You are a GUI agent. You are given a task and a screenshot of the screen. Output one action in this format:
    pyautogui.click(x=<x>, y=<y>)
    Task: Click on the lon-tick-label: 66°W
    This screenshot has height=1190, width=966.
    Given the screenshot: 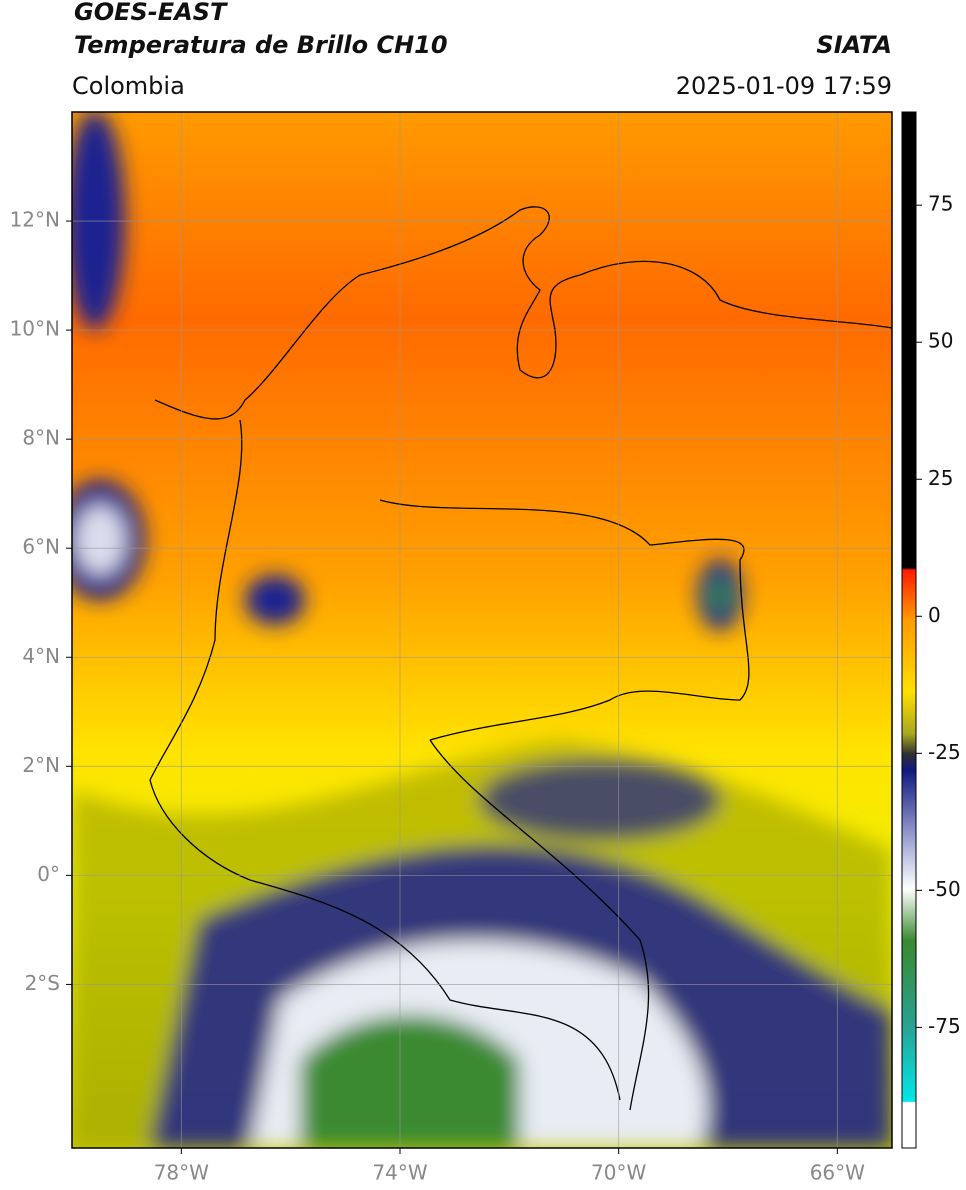 What is the action you would take?
    pyautogui.click(x=837, y=1173)
    